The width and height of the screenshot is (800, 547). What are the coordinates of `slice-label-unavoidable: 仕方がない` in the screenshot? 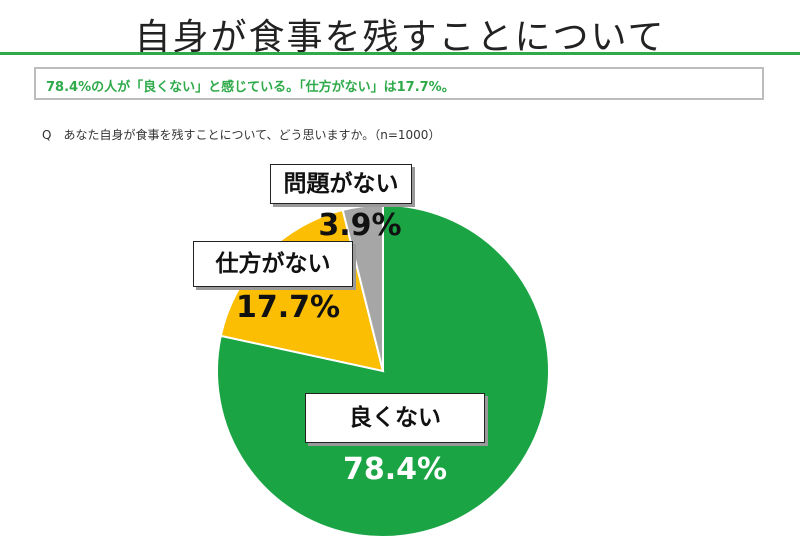 It's located at (273, 264).